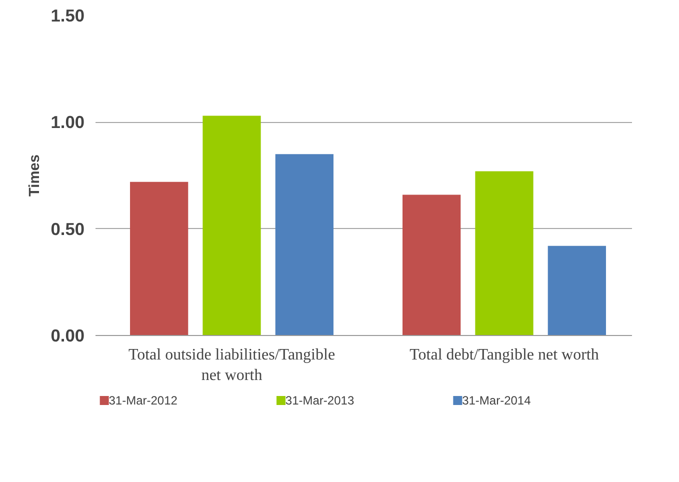 The image size is (679, 482). What do you see at coordinates (34, 175) in the screenshot?
I see `y-axis-title: Times` at bounding box center [34, 175].